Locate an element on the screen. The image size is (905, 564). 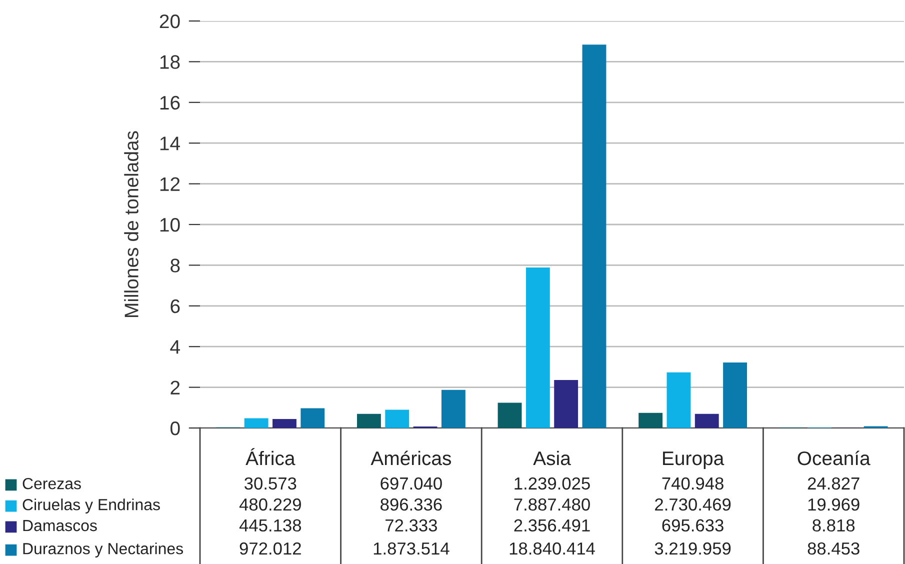
text: 695.633 is located at coordinates (693, 525).